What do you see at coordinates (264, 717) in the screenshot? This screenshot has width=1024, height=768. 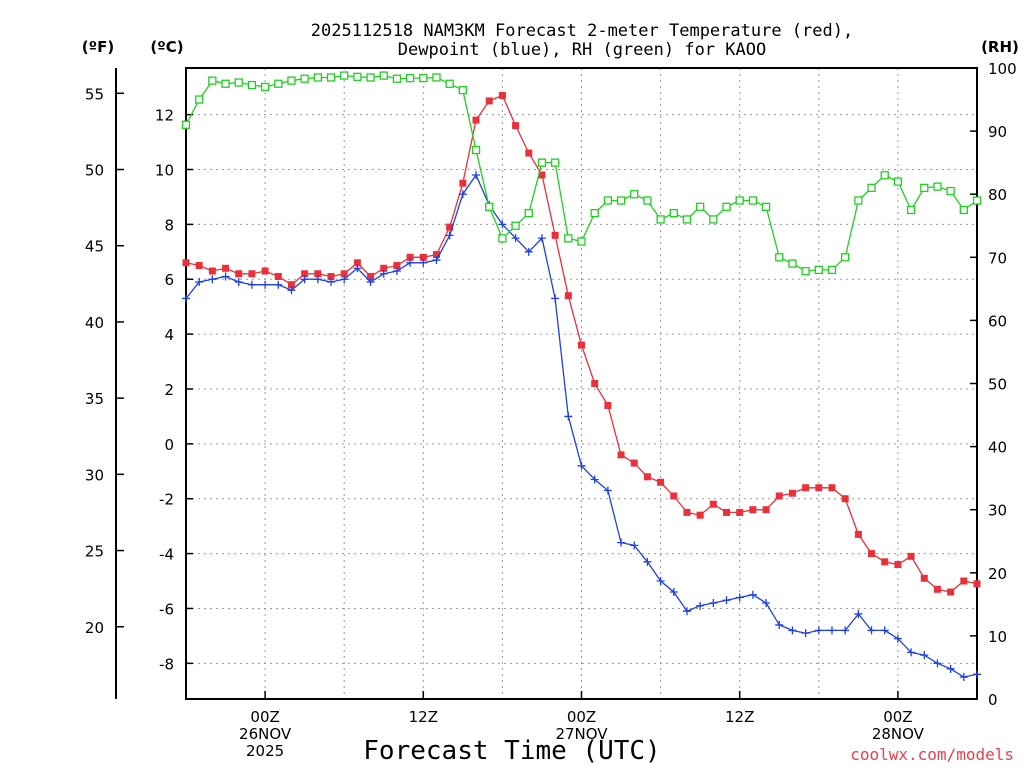 I see `x-tick-label: 00Z` at bounding box center [264, 717].